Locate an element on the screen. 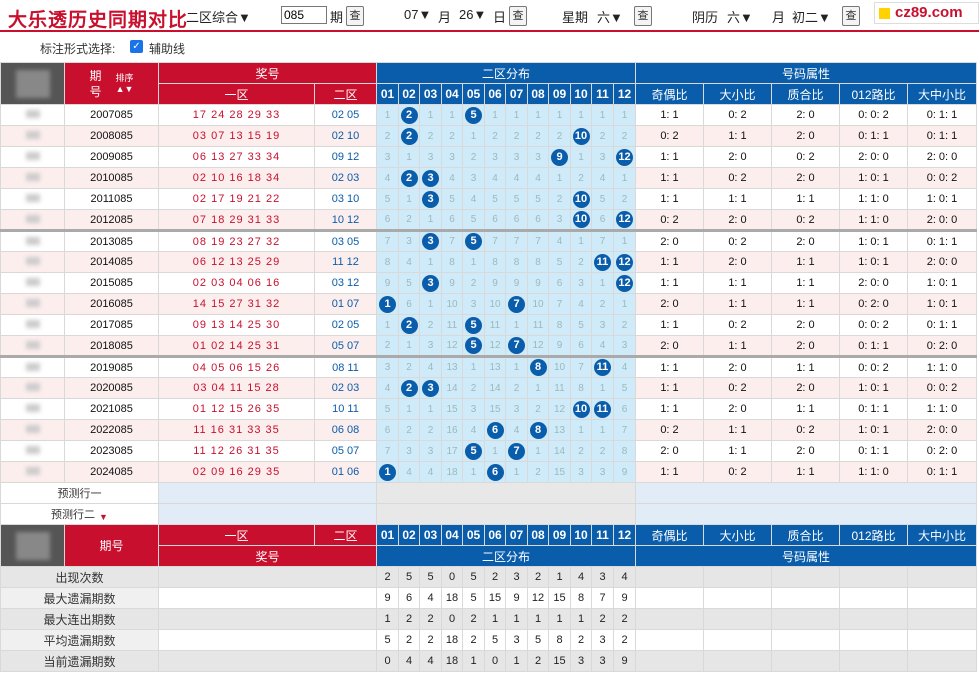 The width and height of the screenshot is (979, 676). lunar-day-select: 初二▼ is located at coordinates (811, 17).